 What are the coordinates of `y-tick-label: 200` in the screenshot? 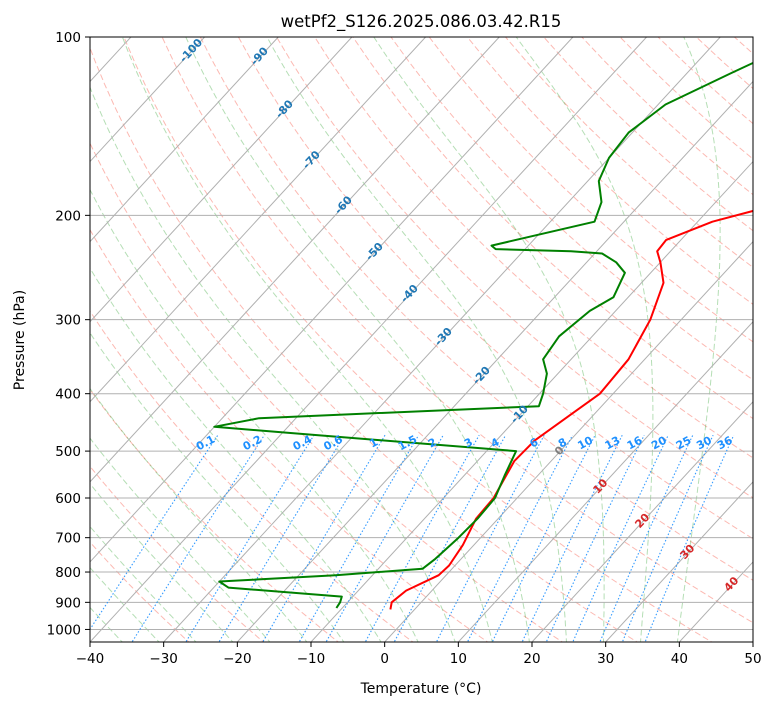 It's located at (68, 216).